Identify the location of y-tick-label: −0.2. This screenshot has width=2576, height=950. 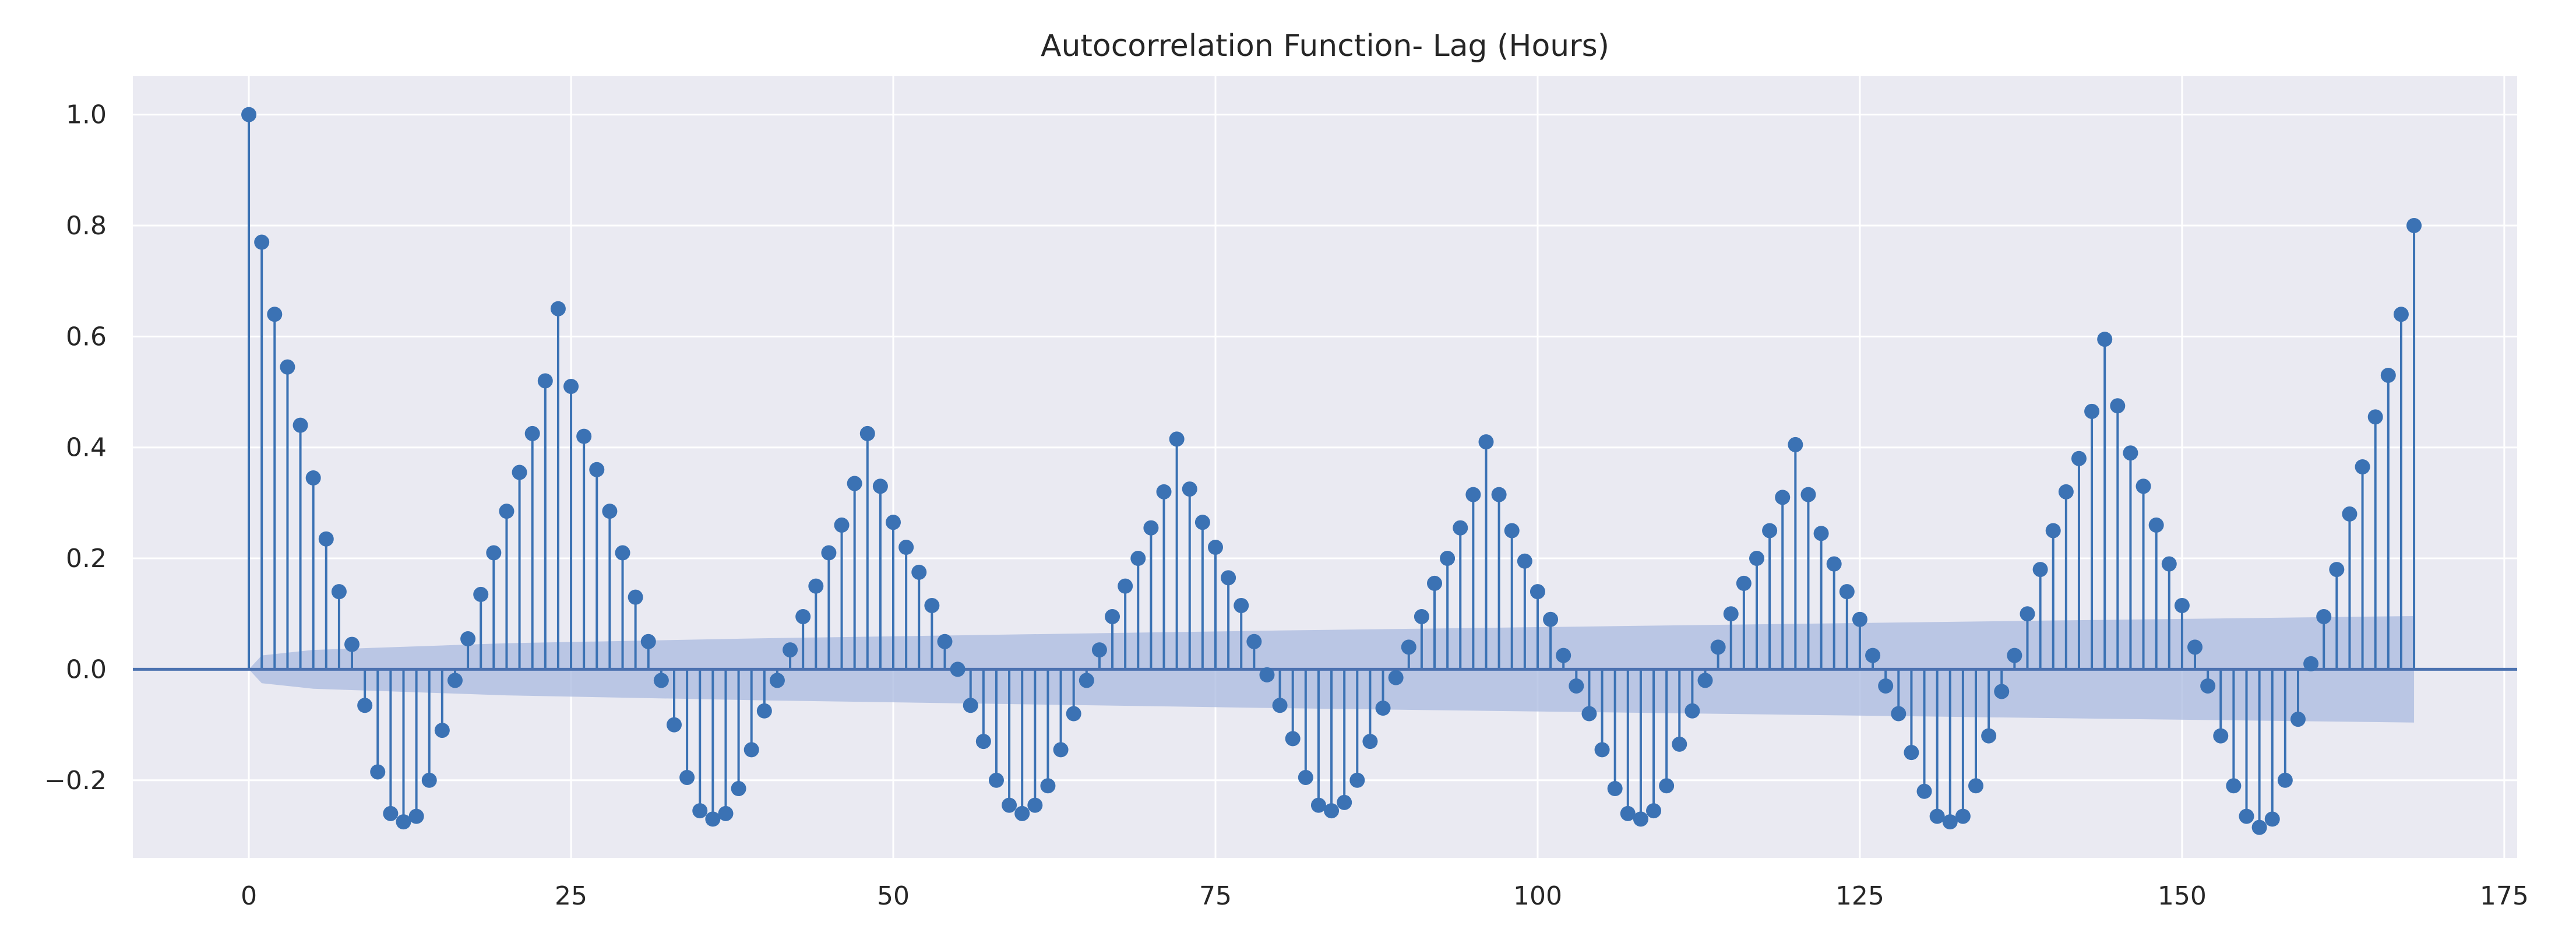
(76, 781).